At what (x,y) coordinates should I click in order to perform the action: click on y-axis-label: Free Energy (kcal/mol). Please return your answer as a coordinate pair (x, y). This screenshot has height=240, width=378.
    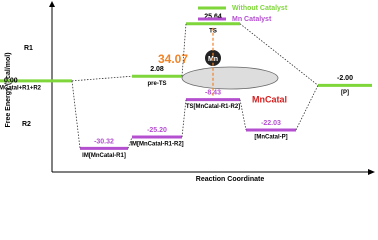
    Looking at the image, I should click on (8, 89).